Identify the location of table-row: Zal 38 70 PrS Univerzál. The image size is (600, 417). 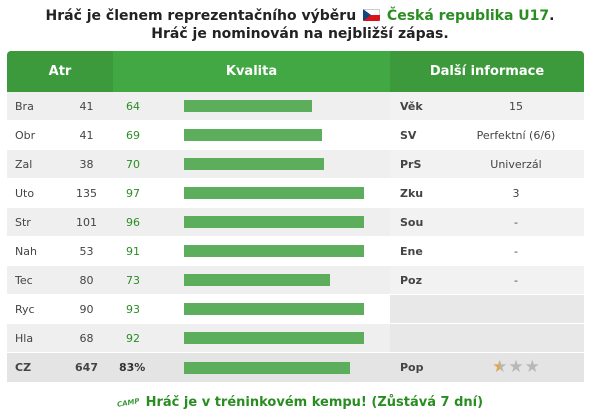
(295, 164).